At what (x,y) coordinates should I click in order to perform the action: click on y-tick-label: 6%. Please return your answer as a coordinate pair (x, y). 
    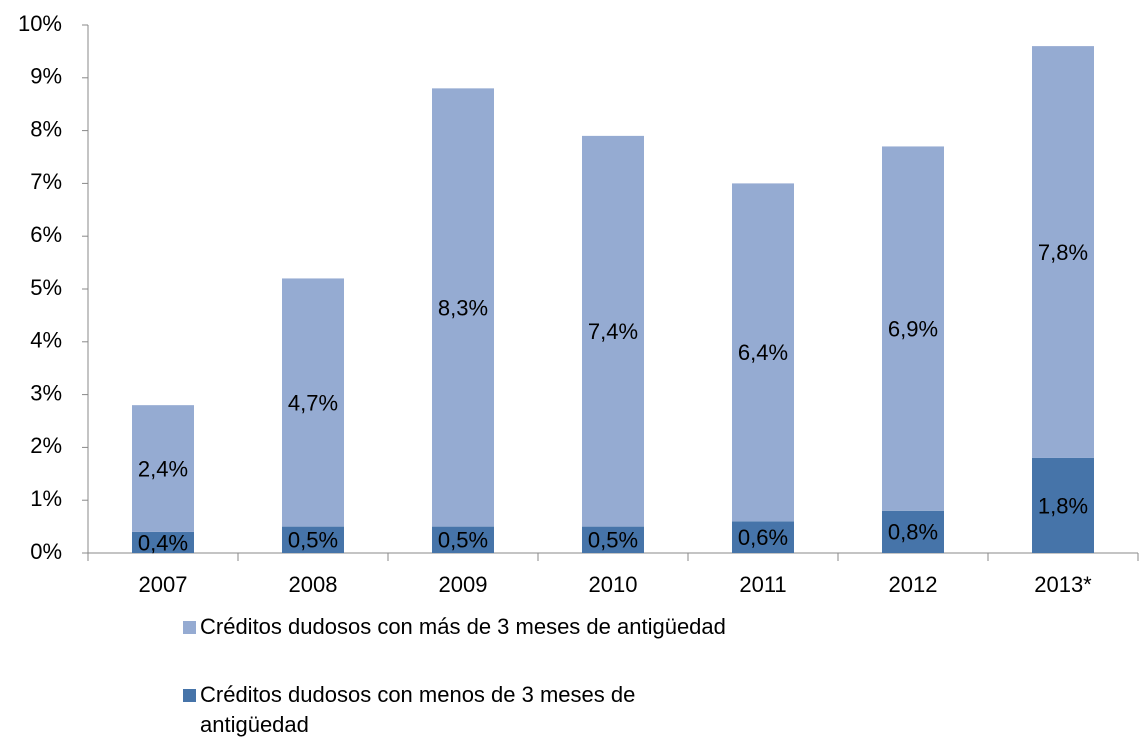
    Looking at the image, I should click on (46, 234).